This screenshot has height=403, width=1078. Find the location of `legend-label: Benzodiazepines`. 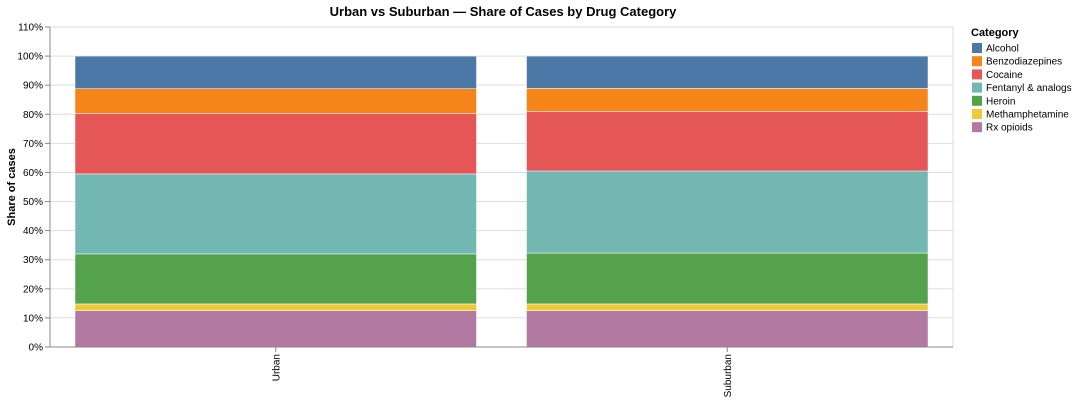

legend-label: Benzodiazepines is located at coordinates (1024, 62).